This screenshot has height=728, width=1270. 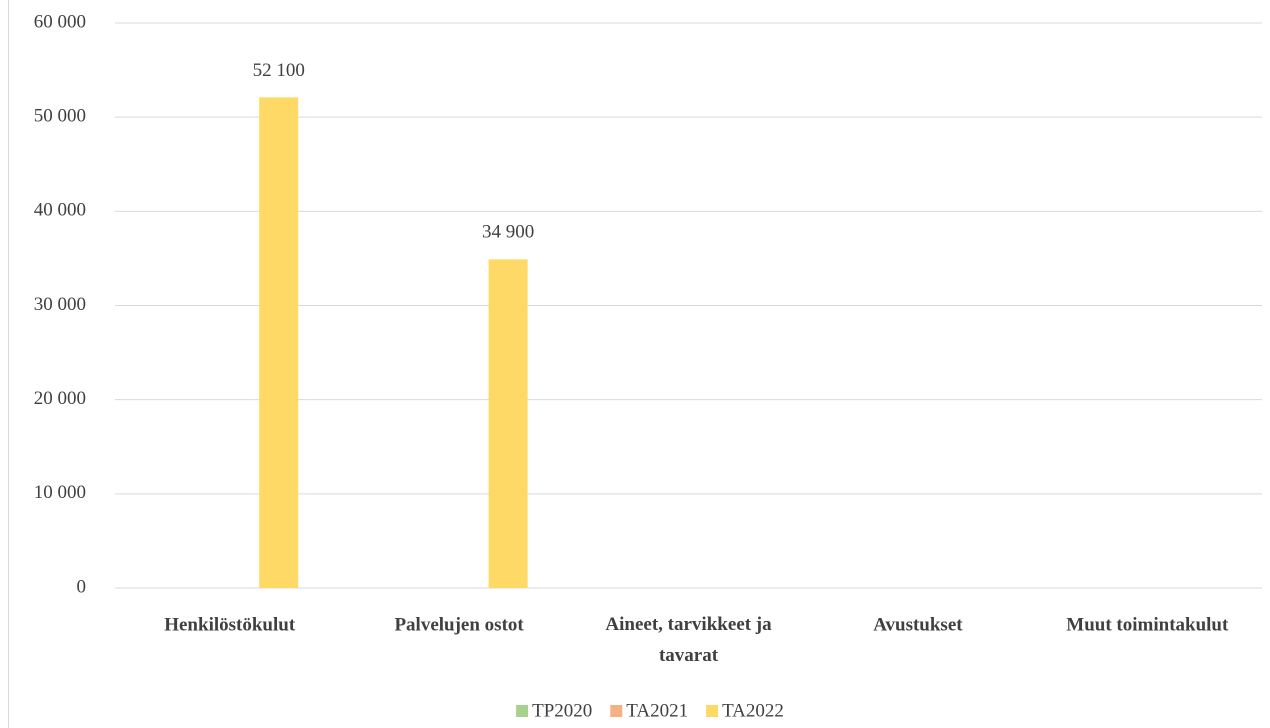 What do you see at coordinates (279, 70) in the screenshot?
I see `data-label: 52 100` at bounding box center [279, 70].